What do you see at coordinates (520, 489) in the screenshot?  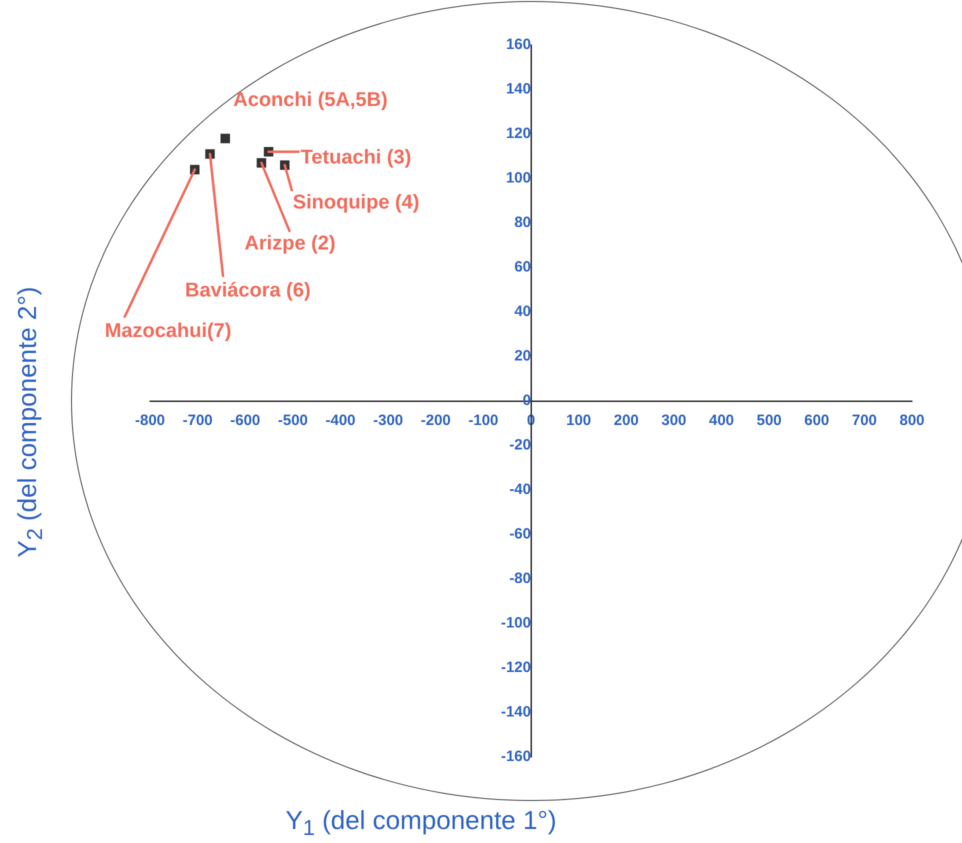 I see `y-tick-label: -40` at bounding box center [520, 489].